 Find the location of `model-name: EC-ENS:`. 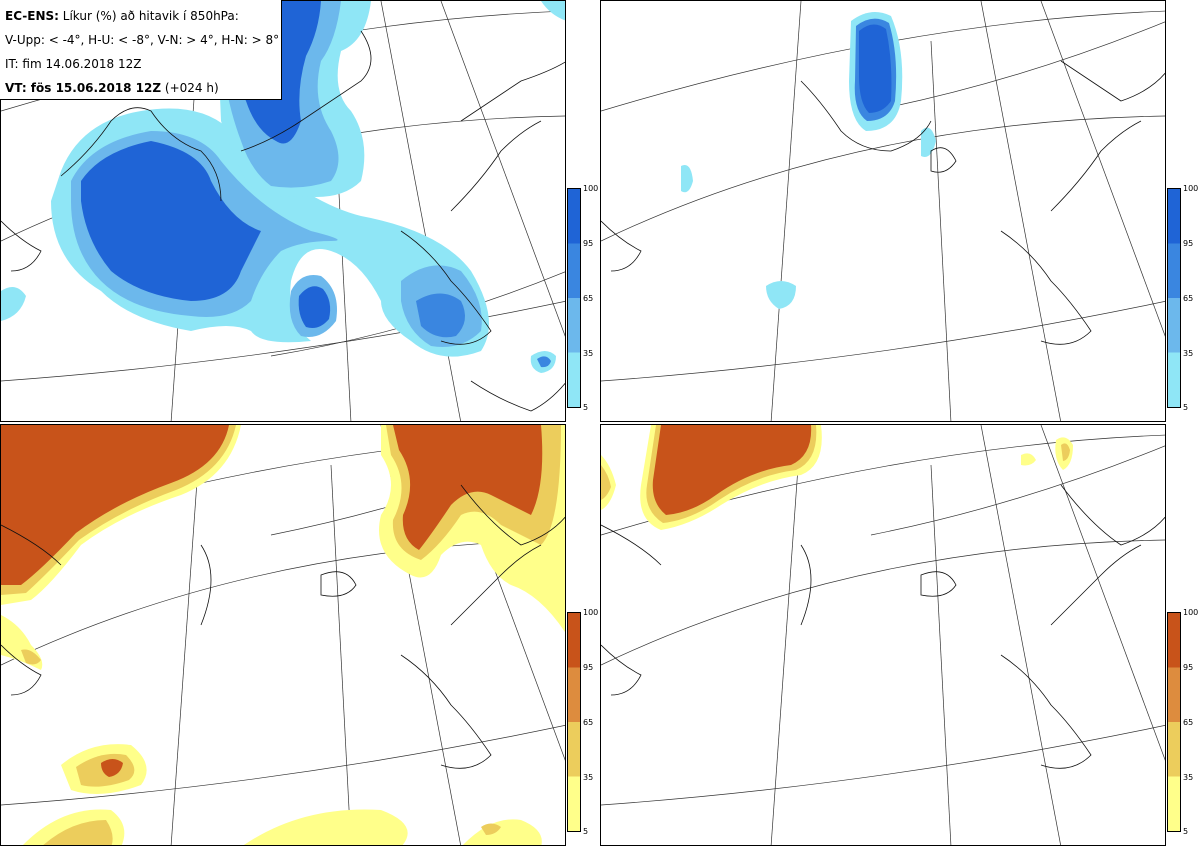

model-name: EC-ENS: is located at coordinates (32, 16).